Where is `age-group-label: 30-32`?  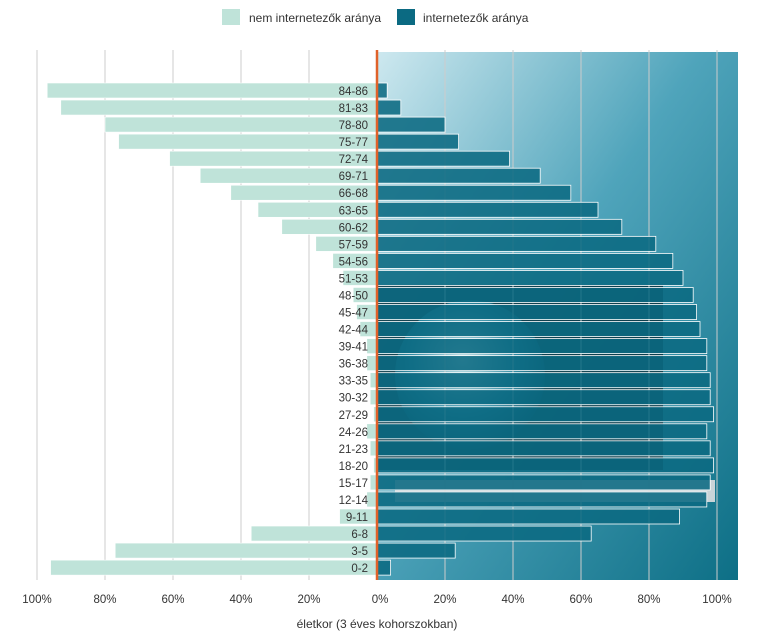 age-group-label: 30-32 is located at coordinates (353, 399).